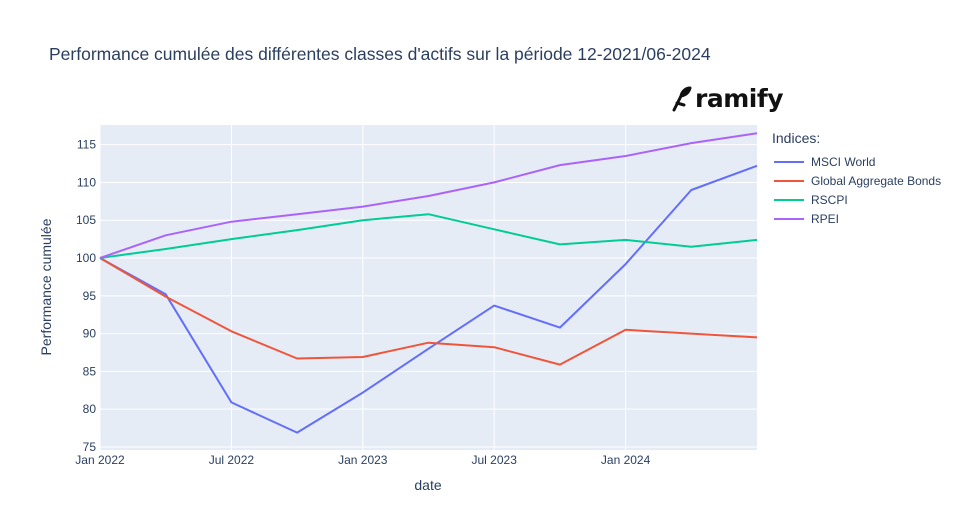 The width and height of the screenshot is (972, 525). Describe the element at coordinates (90, 371) in the screenshot. I see `y-tick-label: 85` at that location.